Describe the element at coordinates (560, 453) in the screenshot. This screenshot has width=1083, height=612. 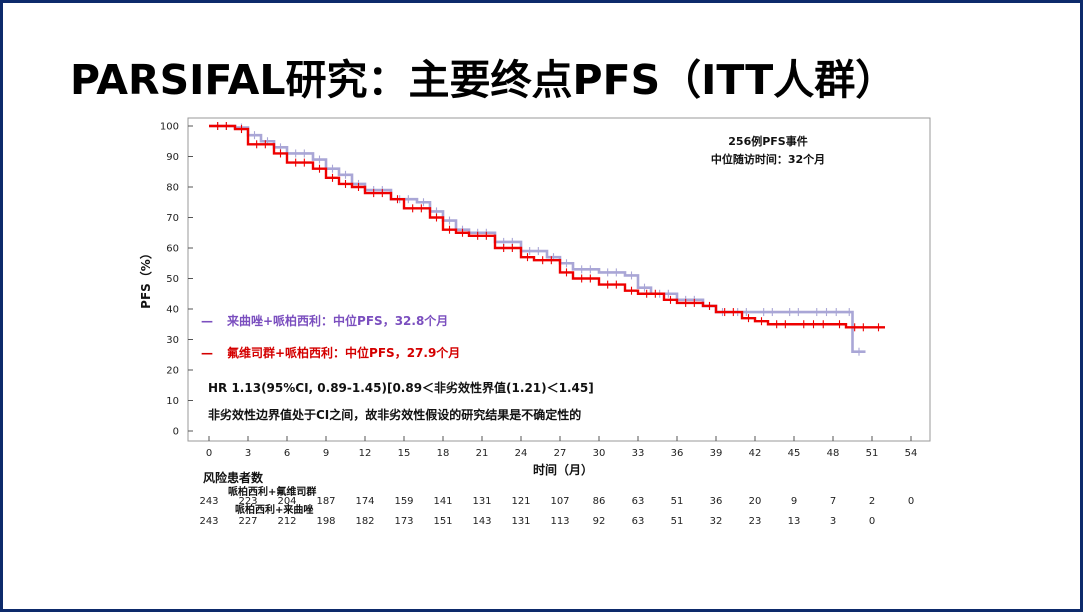
I see `x-tick-label: 27` at that location.